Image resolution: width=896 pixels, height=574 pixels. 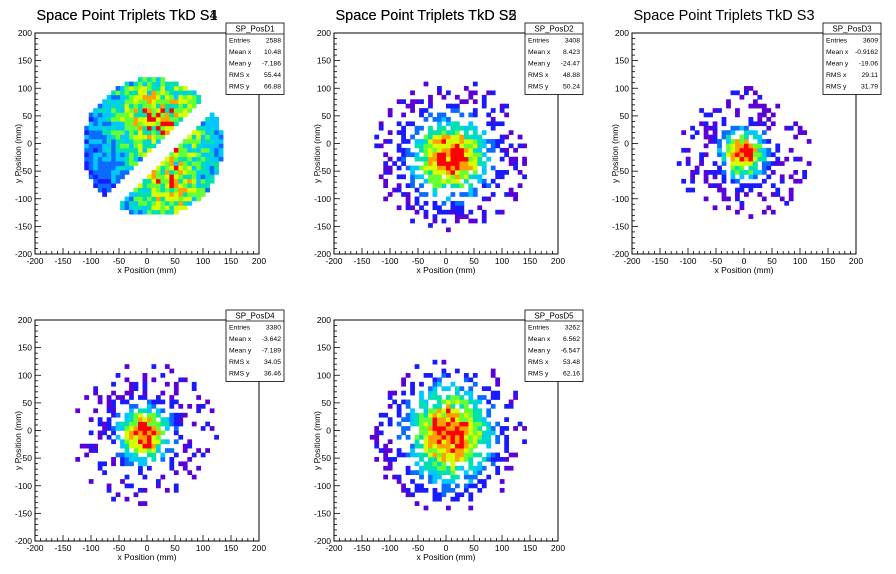 I want to click on y-tick-label: 50, so click(x=28, y=116).